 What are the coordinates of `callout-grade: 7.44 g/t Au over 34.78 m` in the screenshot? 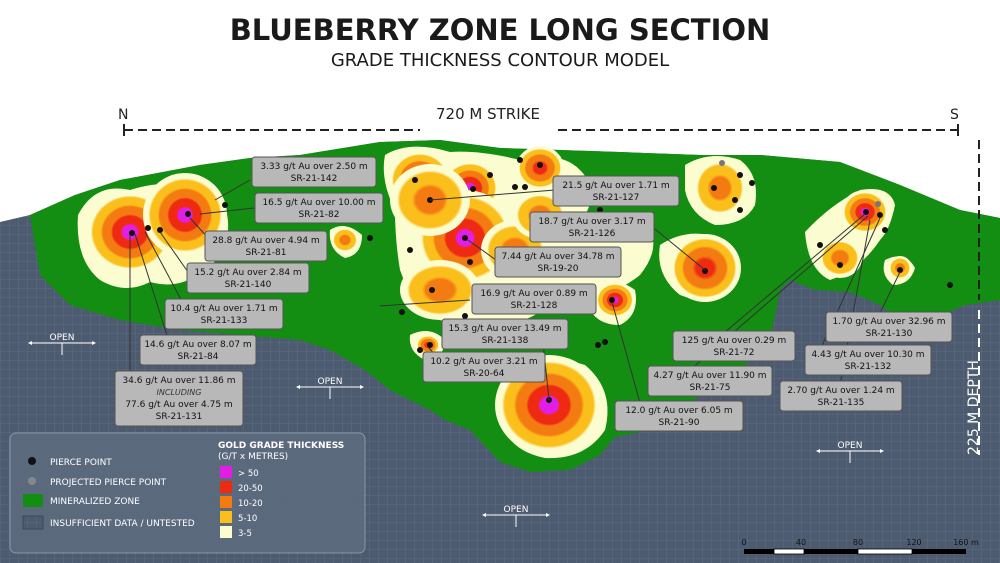 It's located at (557, 257).